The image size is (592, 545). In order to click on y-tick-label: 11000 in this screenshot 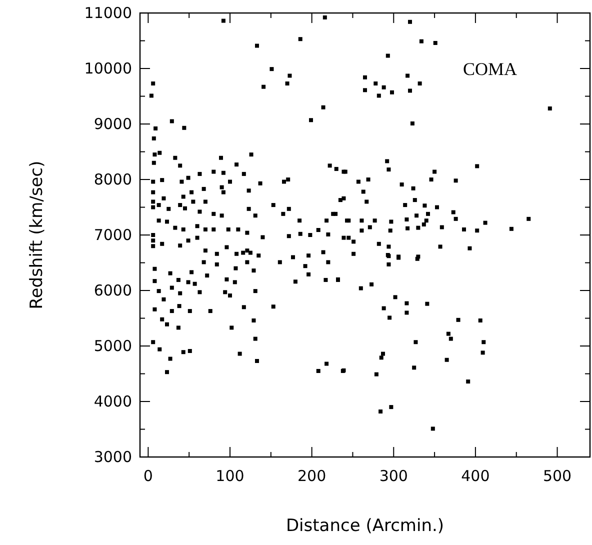, I will do `click(108, 13)`.